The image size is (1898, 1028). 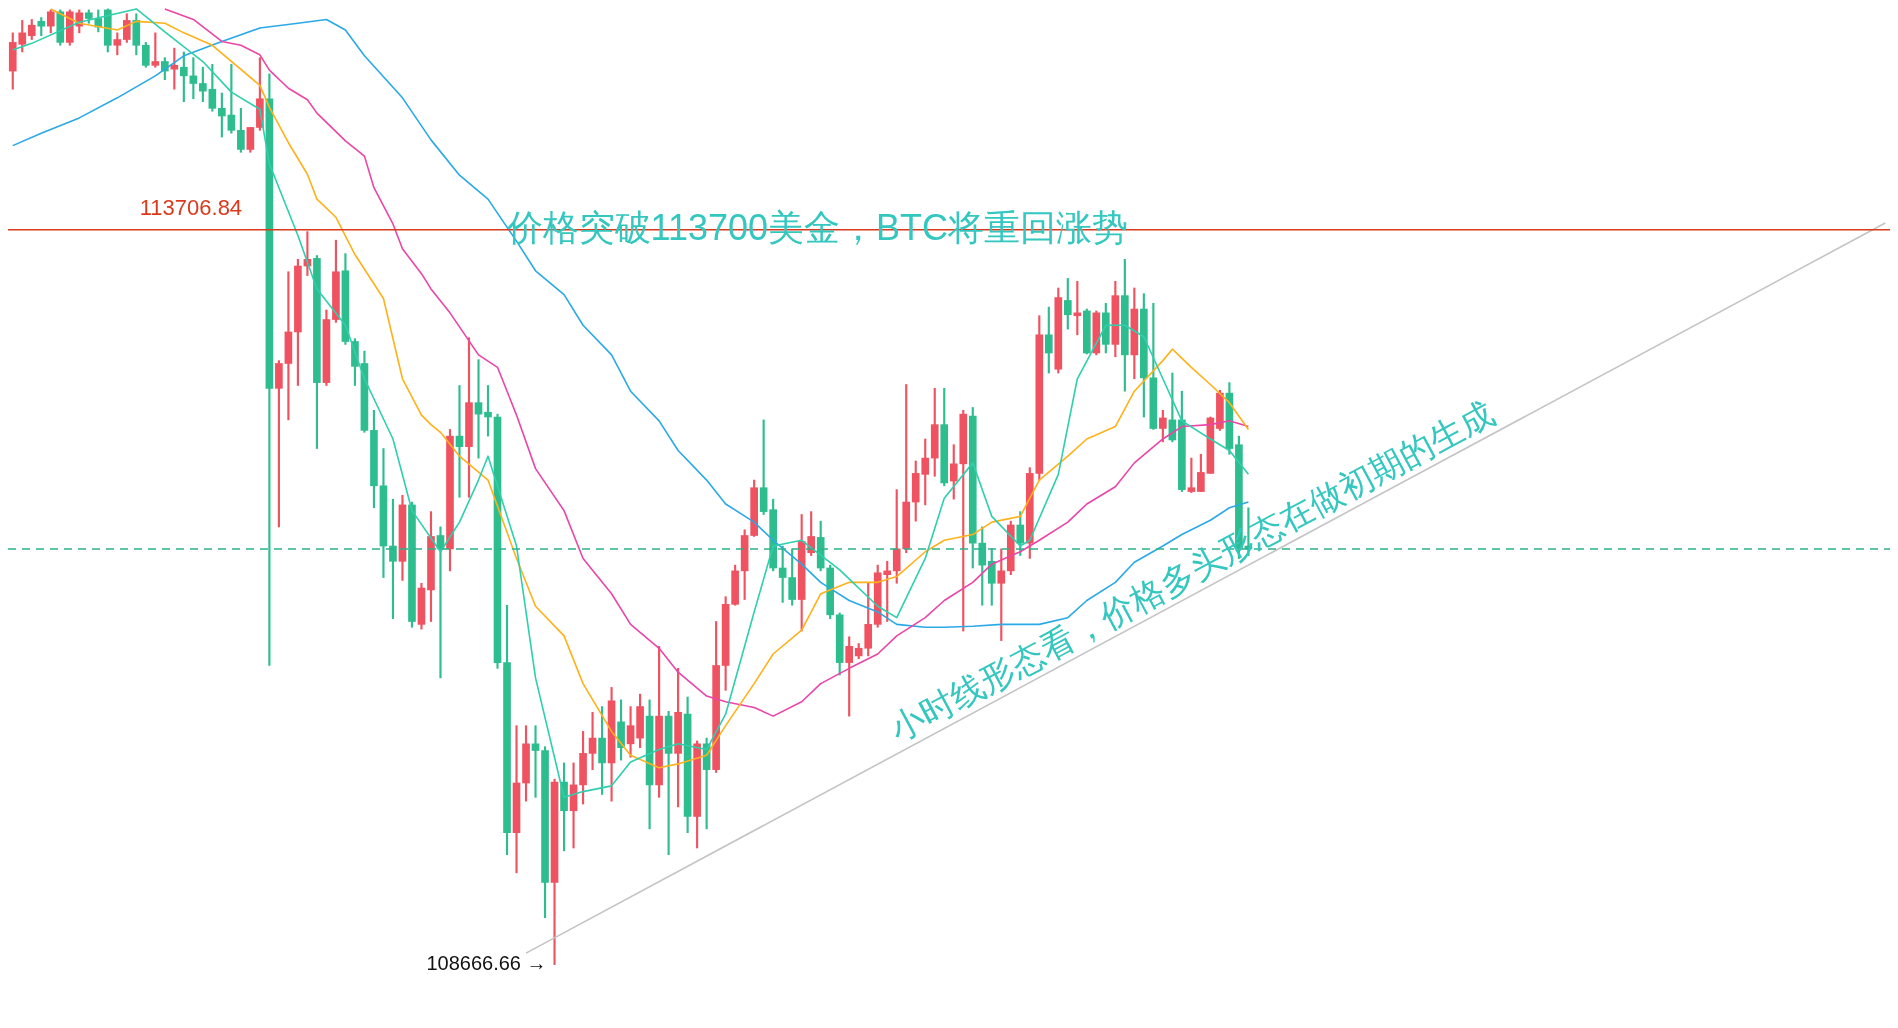 I want to click on annotation: 小时线形态看，价格多头形态在做初期的生成, so click(x=1192, y=571).